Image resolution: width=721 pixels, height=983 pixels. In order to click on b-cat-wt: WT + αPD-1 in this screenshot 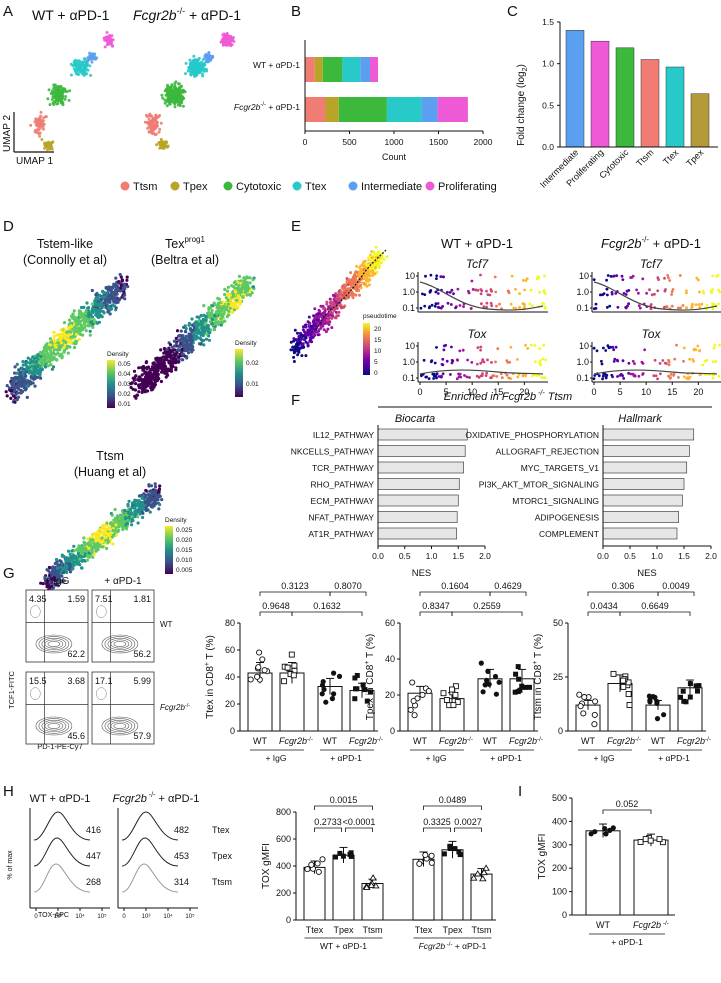, I will do `click(276, 65)`.